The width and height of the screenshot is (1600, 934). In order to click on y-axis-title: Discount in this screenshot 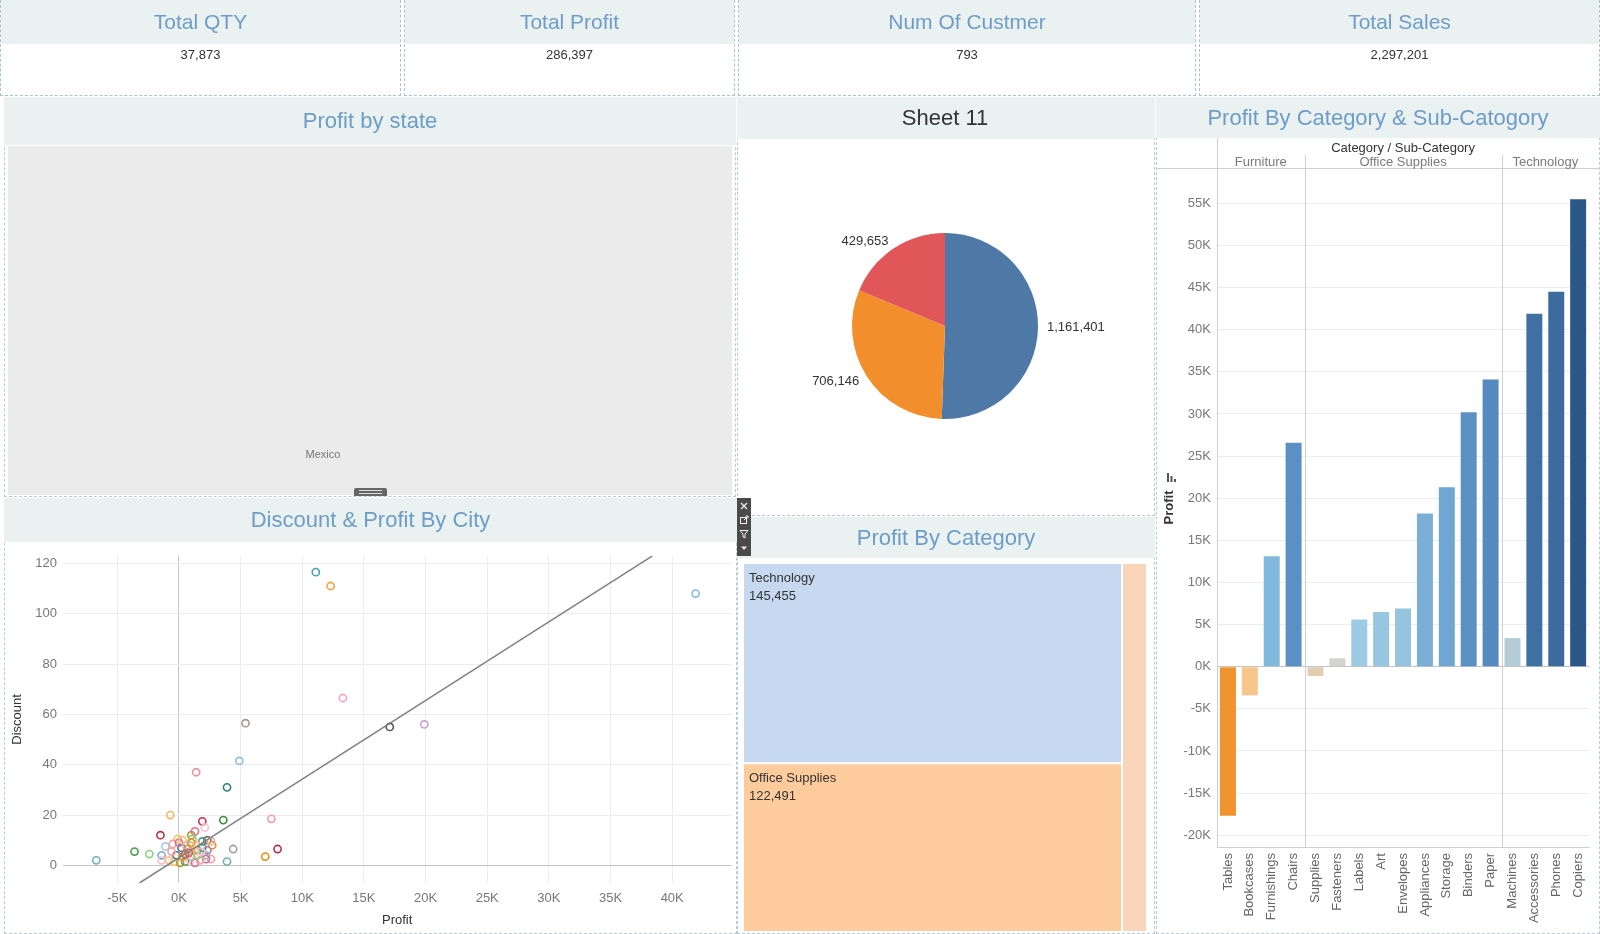, I will do `click(17, 719)`.